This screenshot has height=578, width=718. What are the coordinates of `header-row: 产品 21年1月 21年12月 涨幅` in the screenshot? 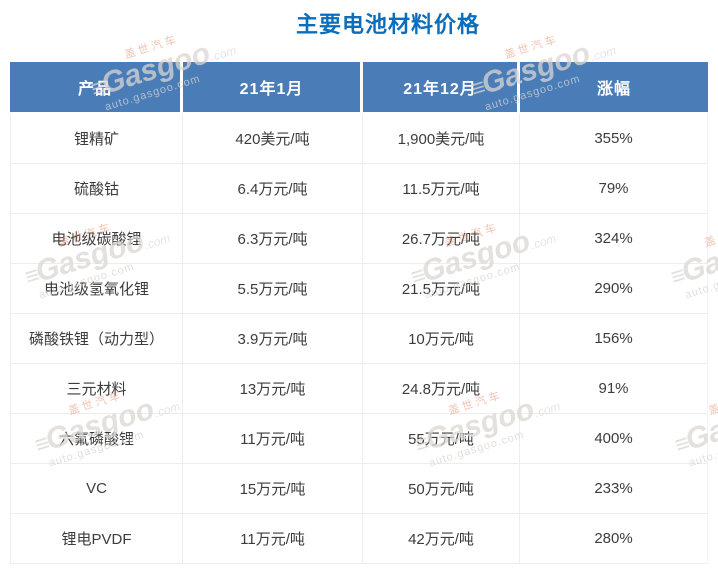 It's located at (359, 88).